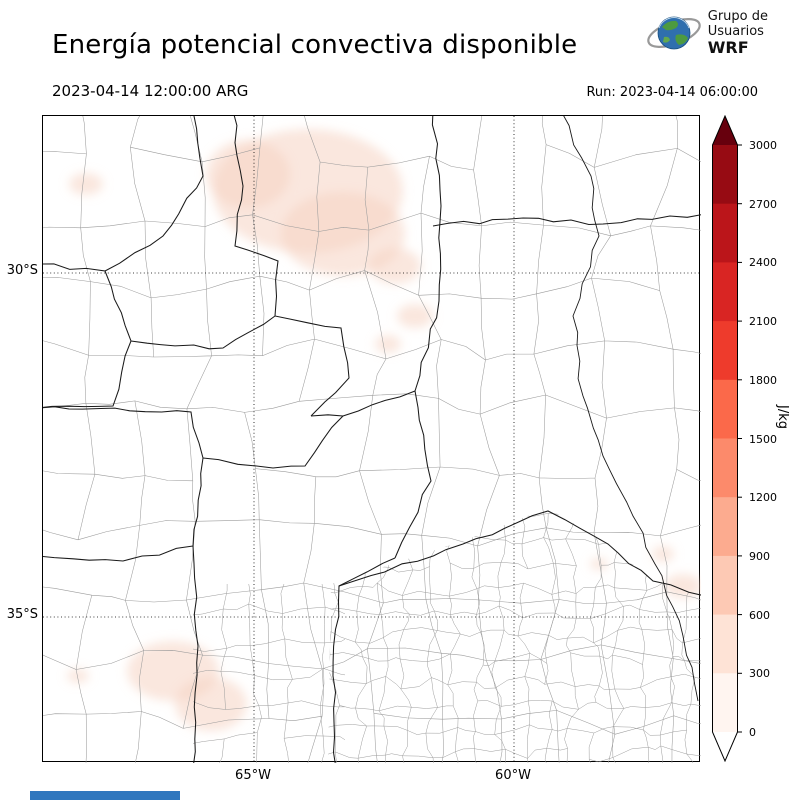 This screenshot has height=800, width=800. I want to click on run-time-label: Run: 2023-04-14 06:00:00, so click(672, 92).